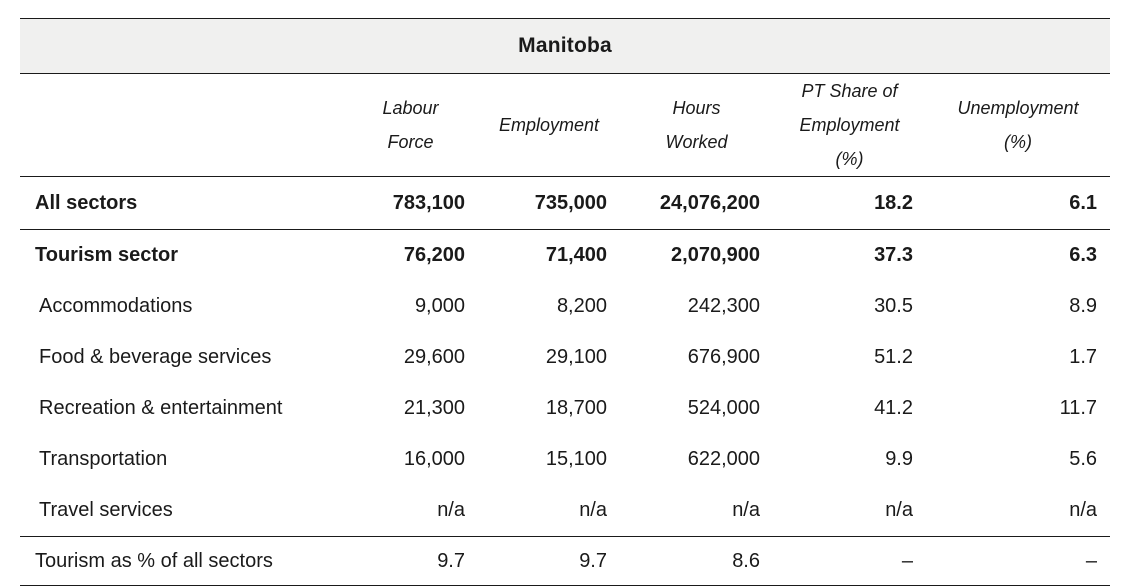  Describe the element at coordinates (893, 408) in the screenshot. I see `table-cell-pt-share: 41.2` at that location.